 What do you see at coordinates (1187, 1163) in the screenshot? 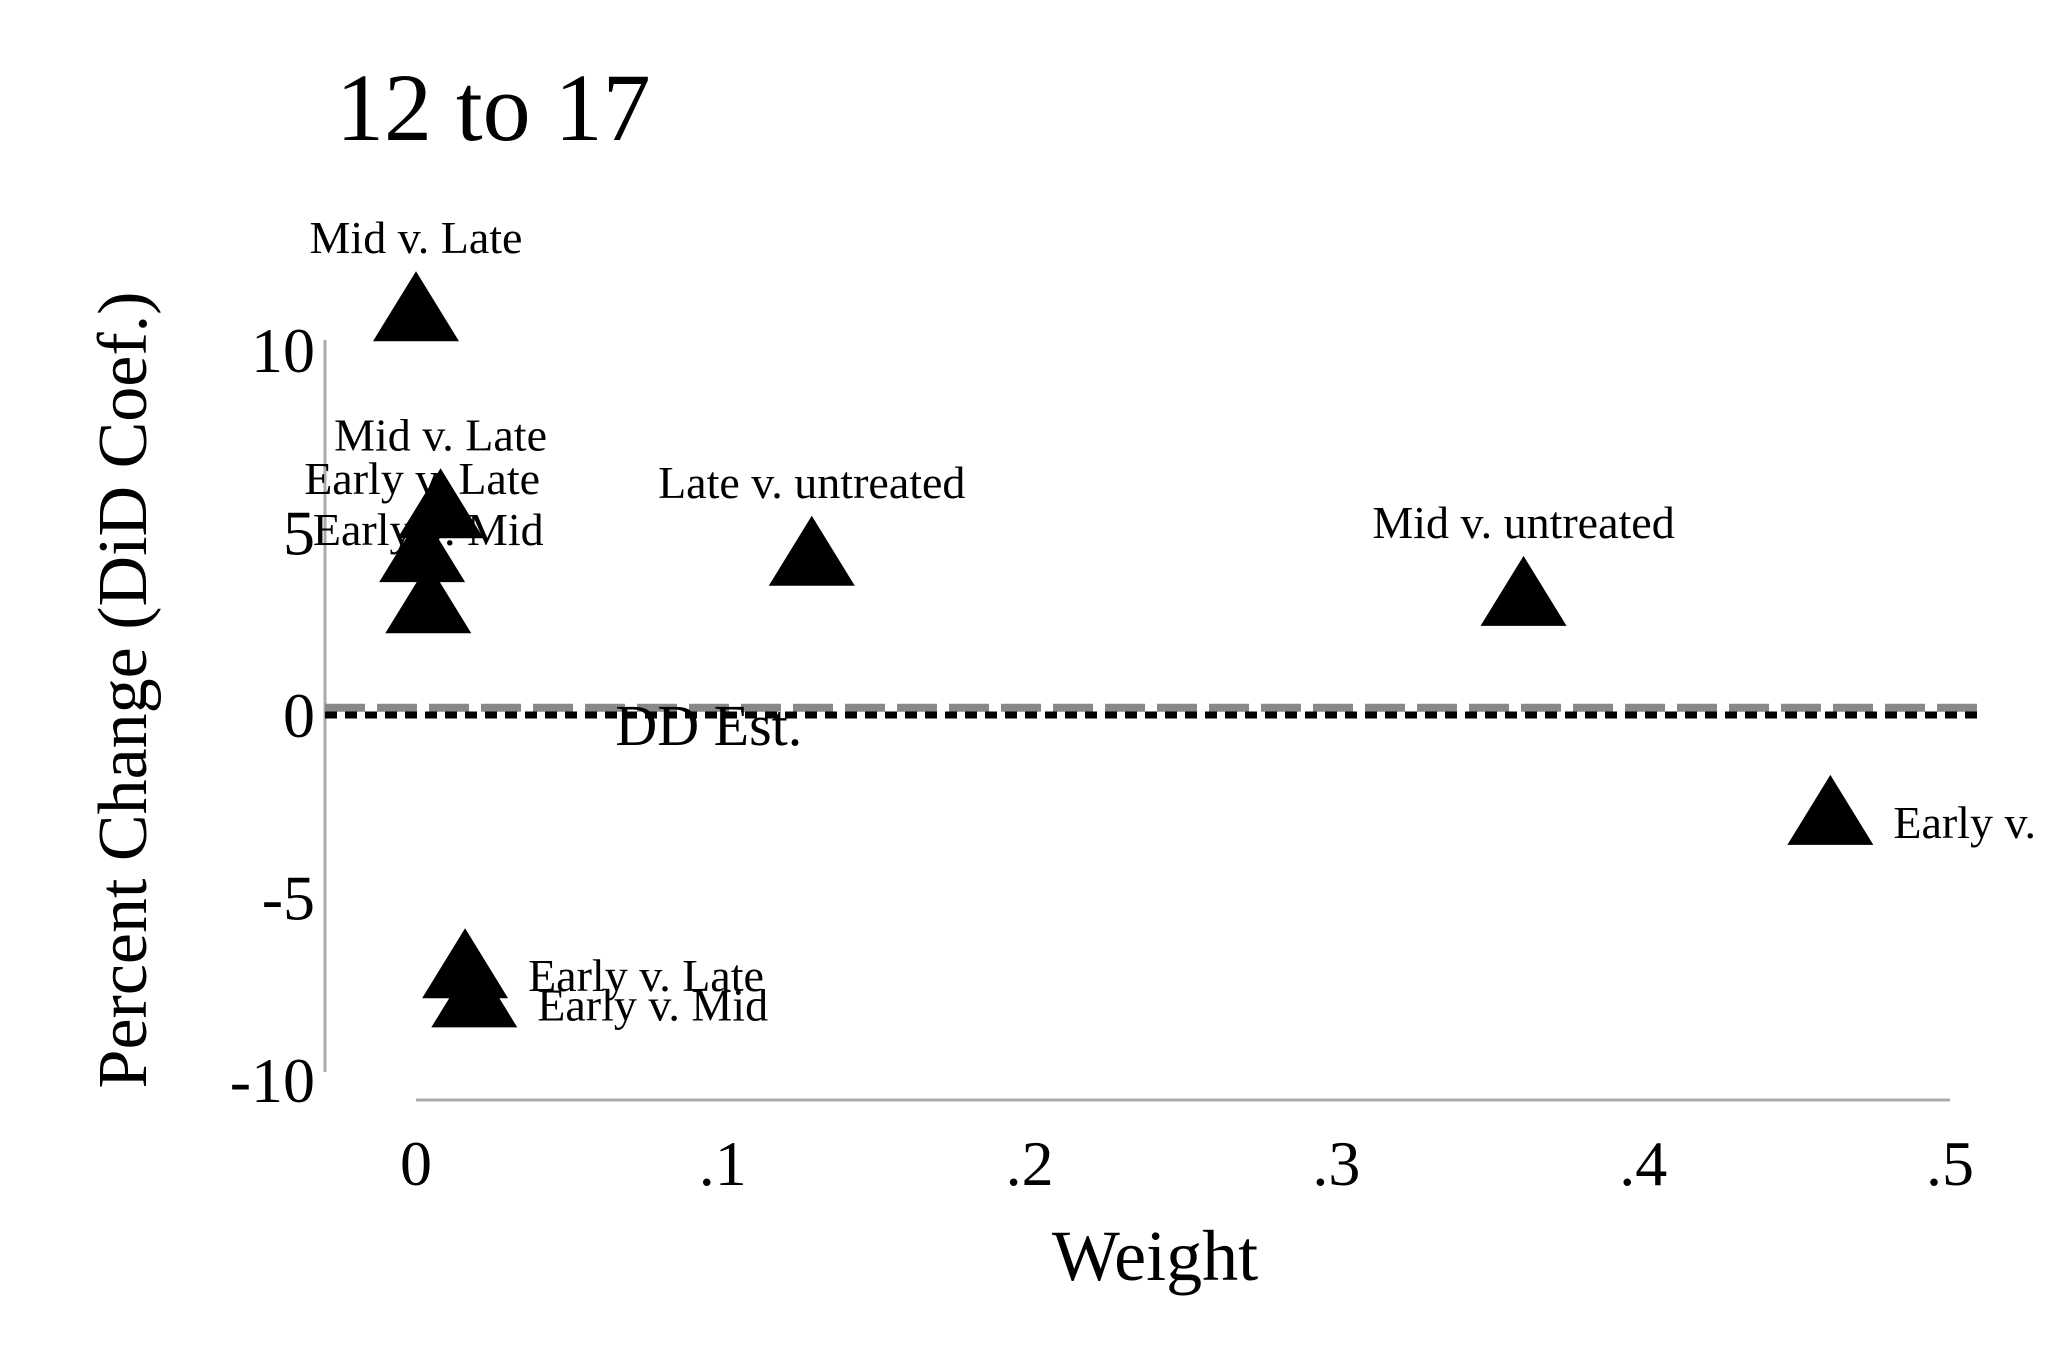
I see `x-tick-labels: 0 .1 .2 .3 .4 .5` at bounding box center [1187, 1163].